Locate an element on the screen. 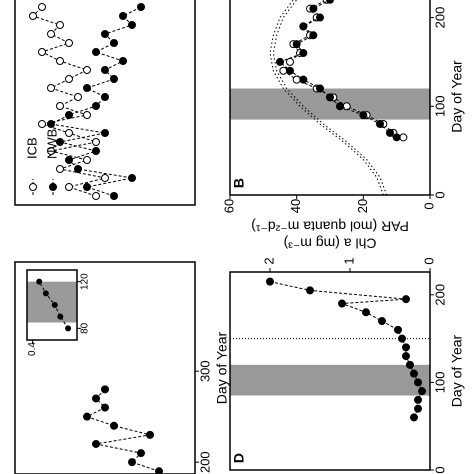  x-tick-label: 80 is located at coordinates (85, 328).